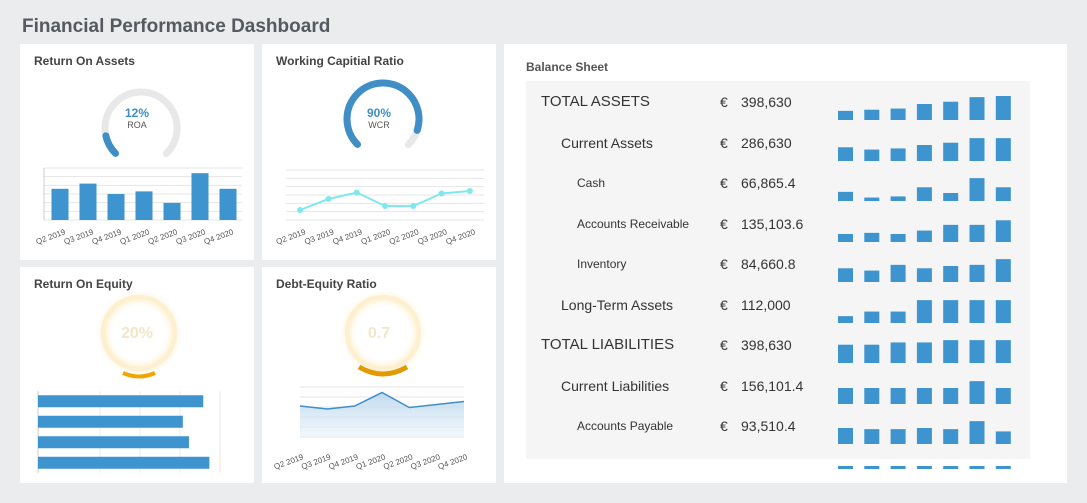  I want to click on balance-sheet-row-label: Accounts Receivable, so click(633, 223).